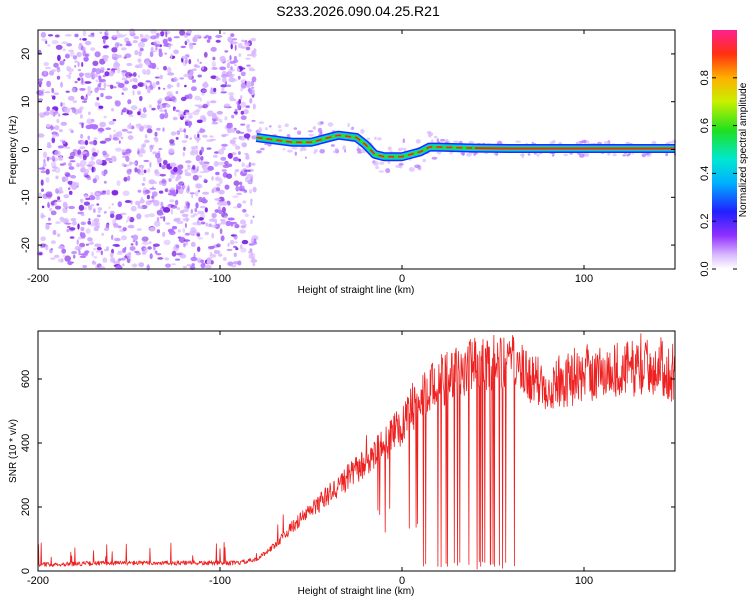  What do you see at coordinates (26, 507) in the screenshot?
I see `snr-y-tick-label: 200` at bounding box center [26, 507].